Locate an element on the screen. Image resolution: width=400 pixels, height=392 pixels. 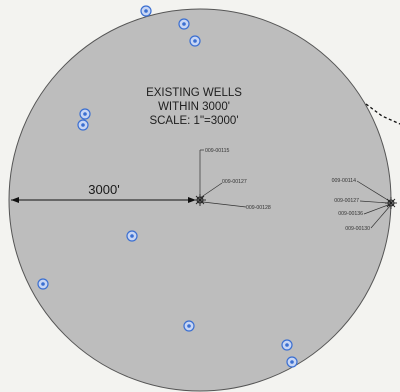
east-well-site: 009-00114 009-00127 009-00136 009-00130 is located at coordinates (364, 205).